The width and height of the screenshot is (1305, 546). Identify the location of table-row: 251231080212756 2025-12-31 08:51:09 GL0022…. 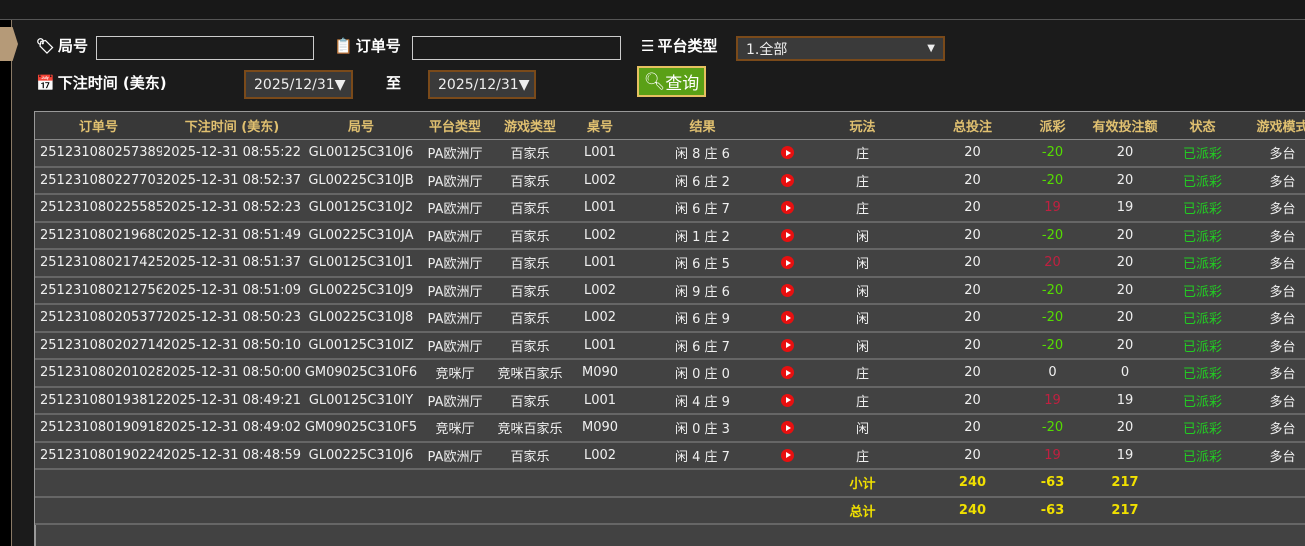
(670, 290).